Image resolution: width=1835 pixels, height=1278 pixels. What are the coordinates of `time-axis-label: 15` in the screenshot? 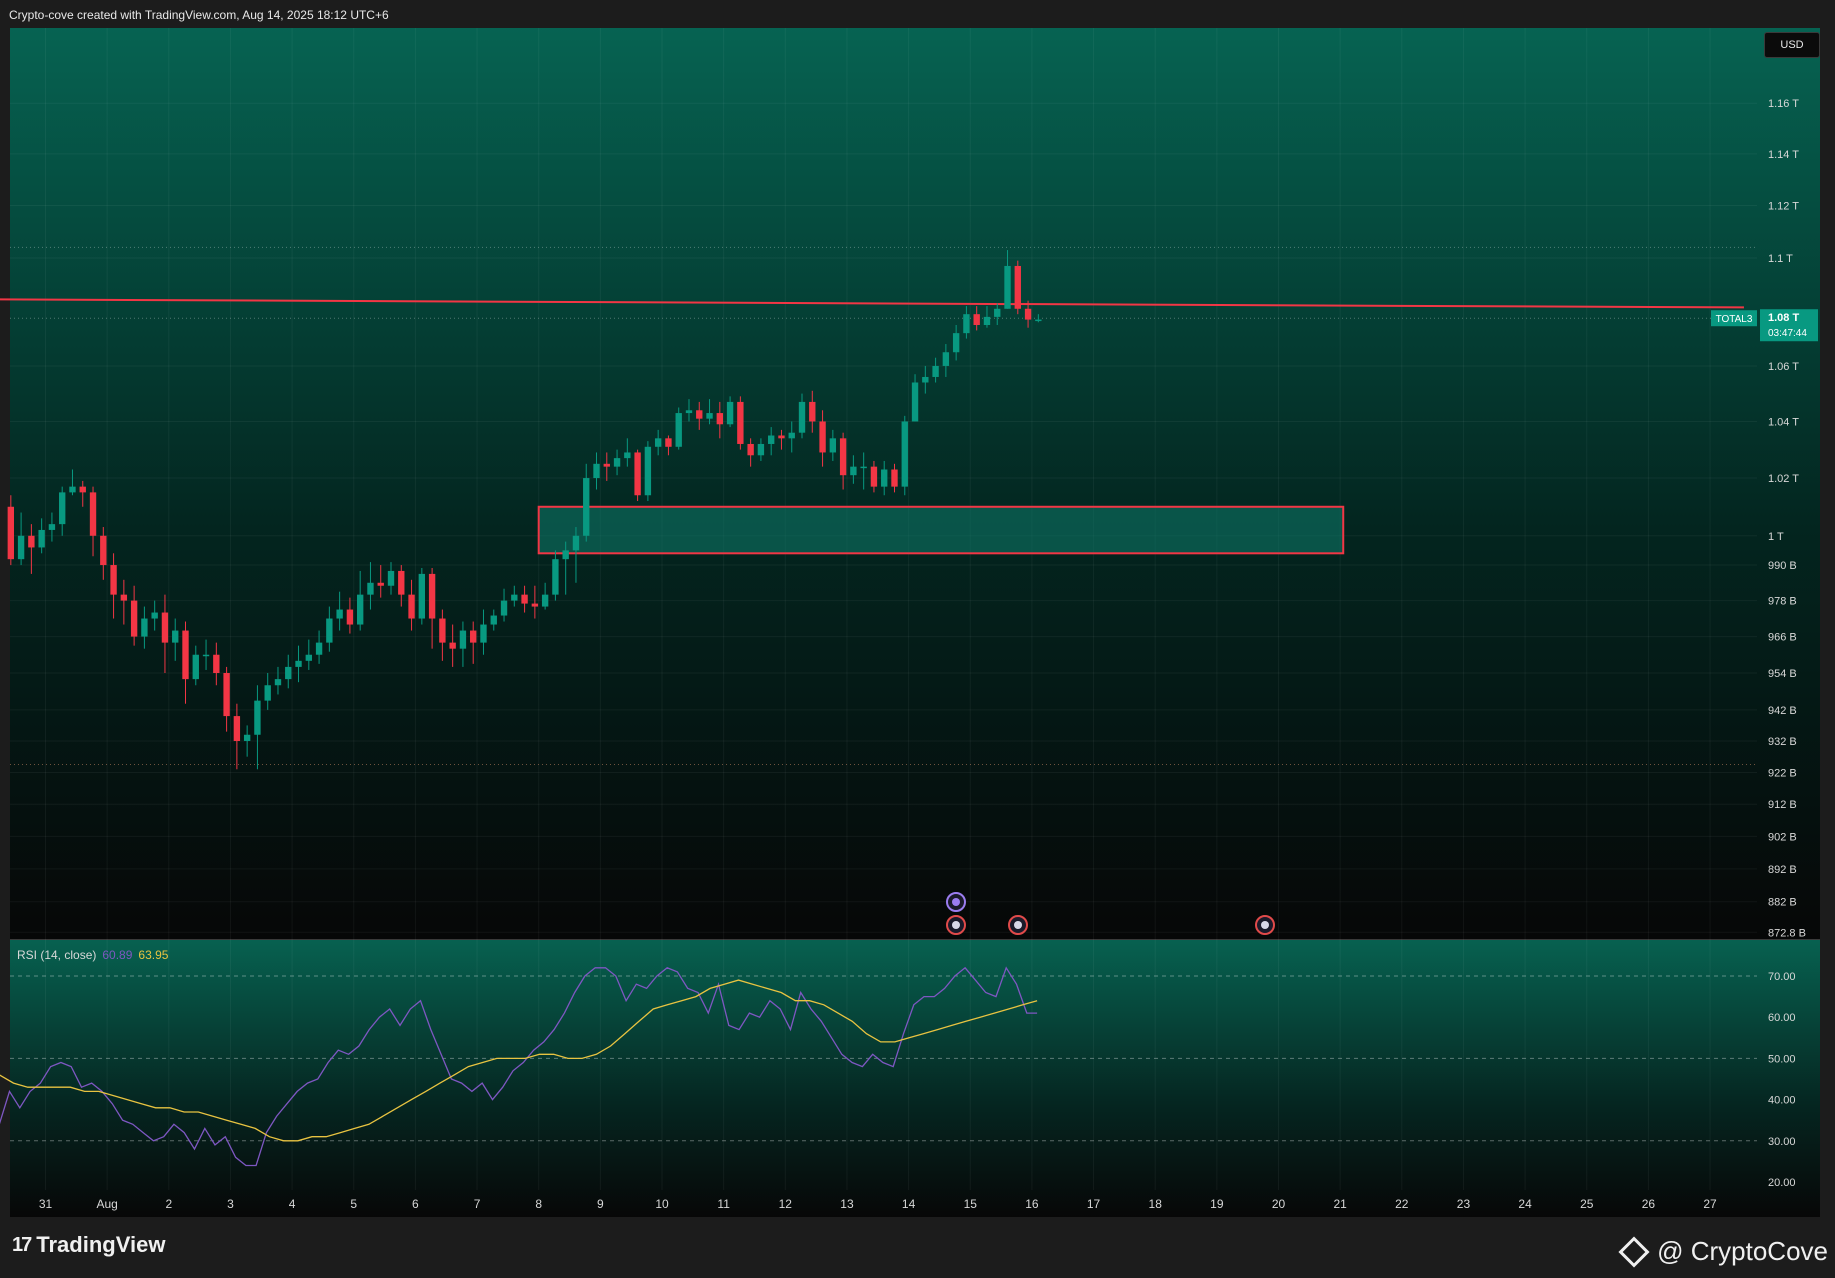 It's located at (971, 1204).